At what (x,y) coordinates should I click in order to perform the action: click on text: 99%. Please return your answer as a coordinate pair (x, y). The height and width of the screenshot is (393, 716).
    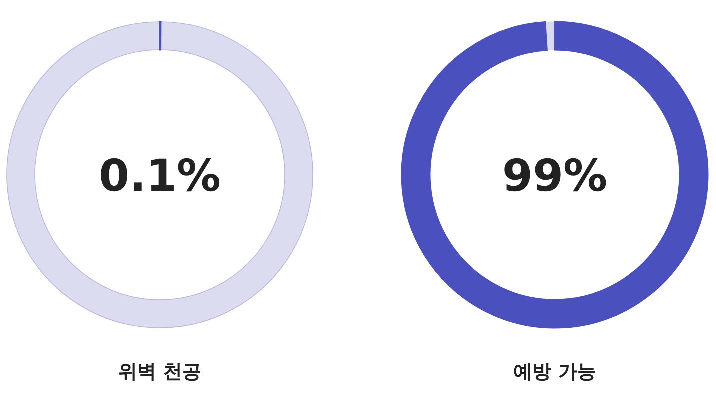
    Looking at the image, I should click on (555, 176).